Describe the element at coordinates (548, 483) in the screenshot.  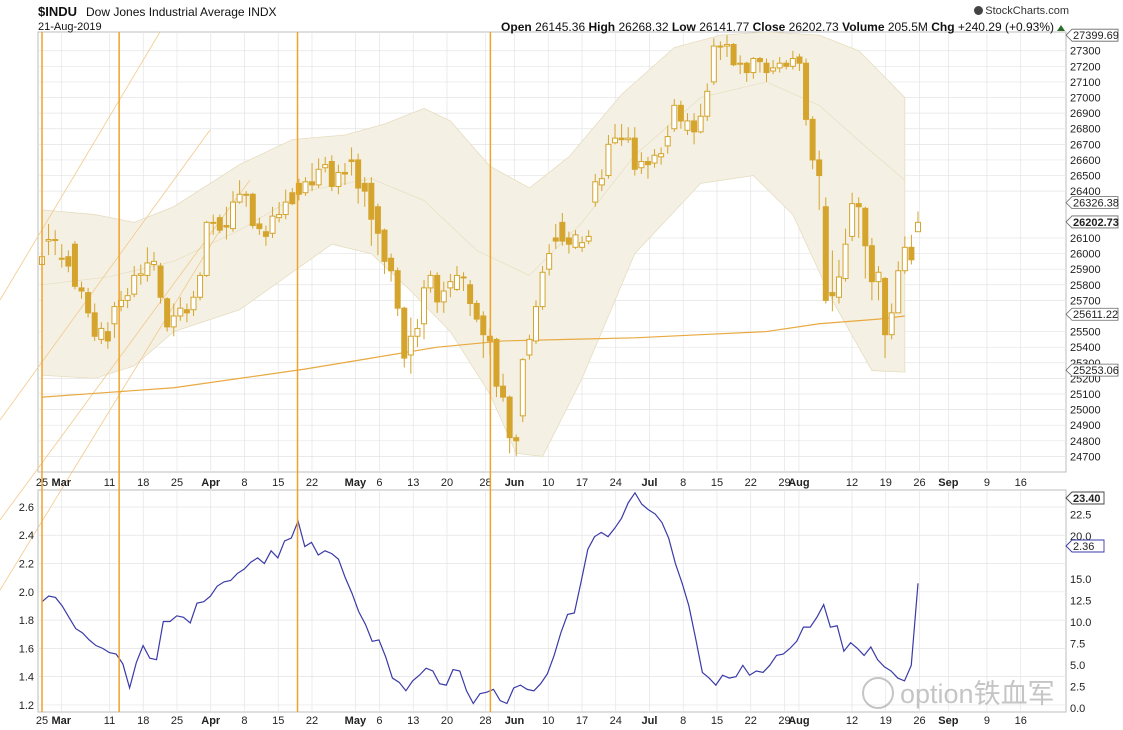
I see `price-x-tick-label: 10` at that location.